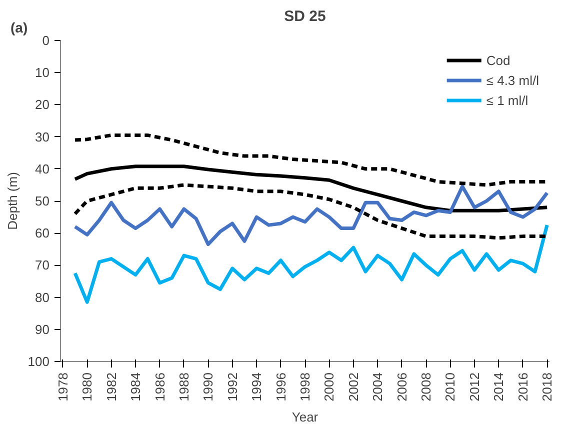 Image resolution: width=561 pixels, height=427 pixels. Describe the element at coordinates (450, 387) in the screenshot. I see `x-tick-label: 2010` at that location.